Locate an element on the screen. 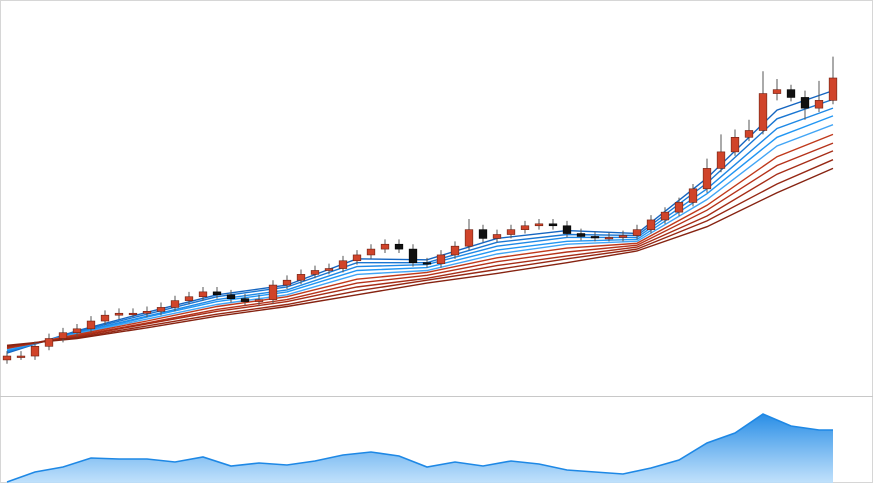 The width and height of the screenshot is (873, 483). area-fill is located at coordinates (420, 448).